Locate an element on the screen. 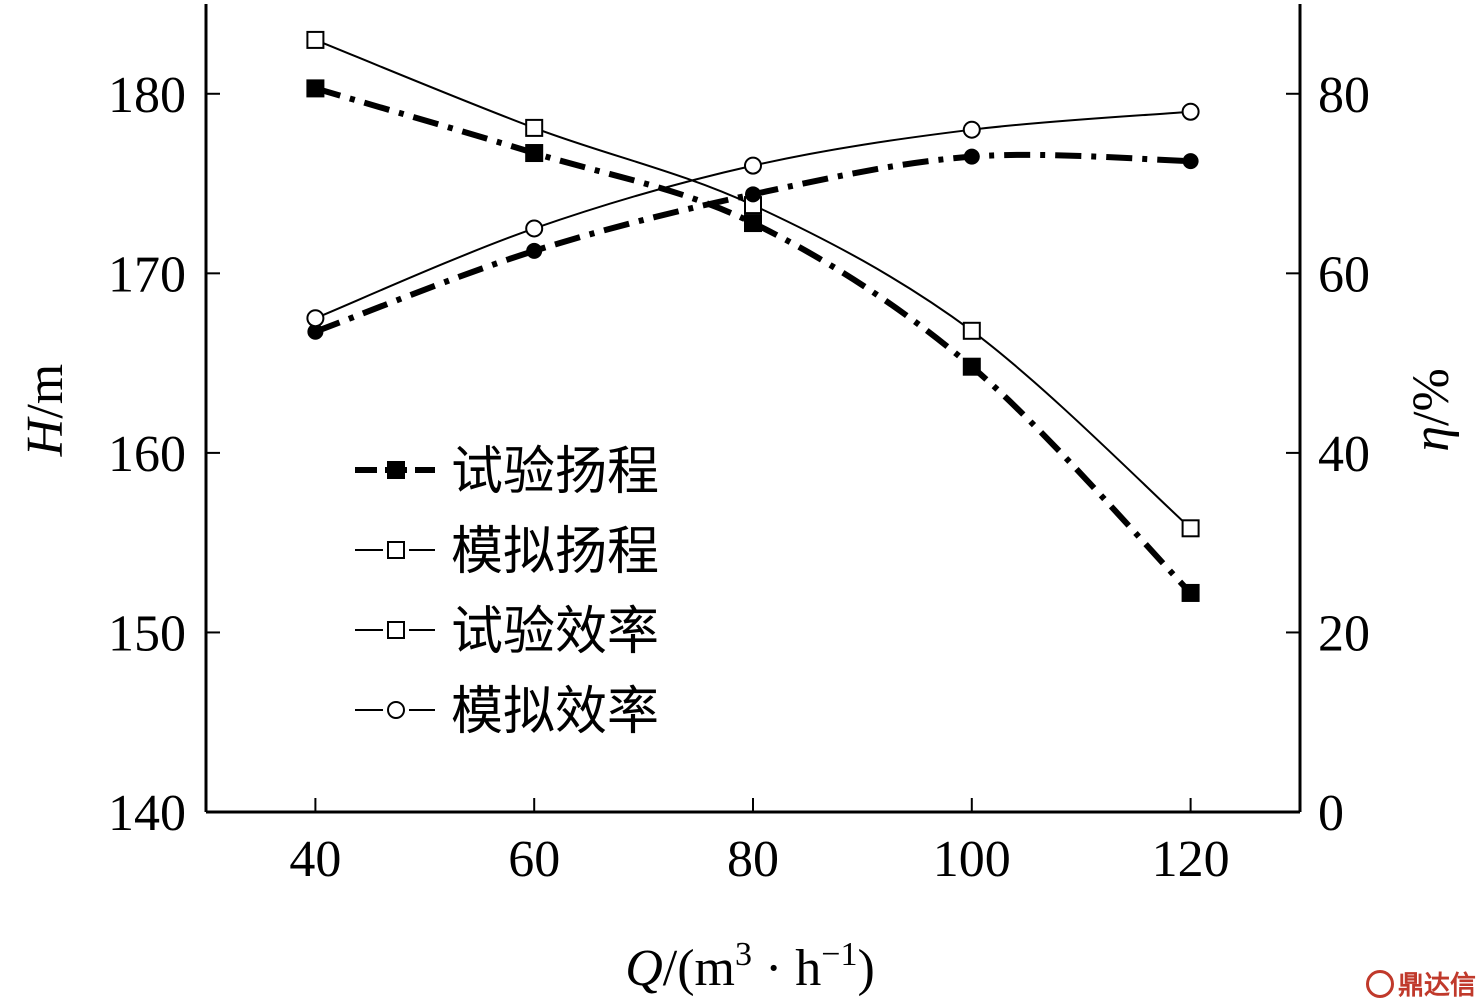 The image size is (1484, 1006). legend-item: 模拟效率 is located at coordinates (507, 712).